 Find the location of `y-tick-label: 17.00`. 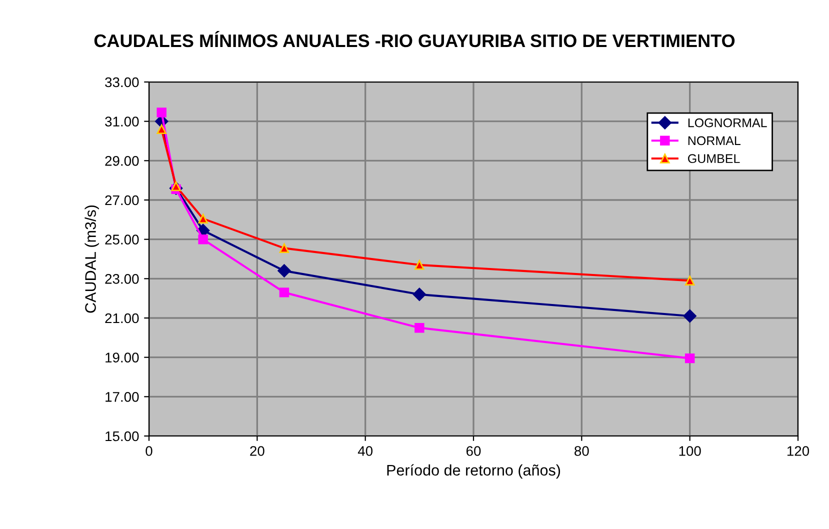

y-tick-label: 17.00 is located at coordinates (122, 397).